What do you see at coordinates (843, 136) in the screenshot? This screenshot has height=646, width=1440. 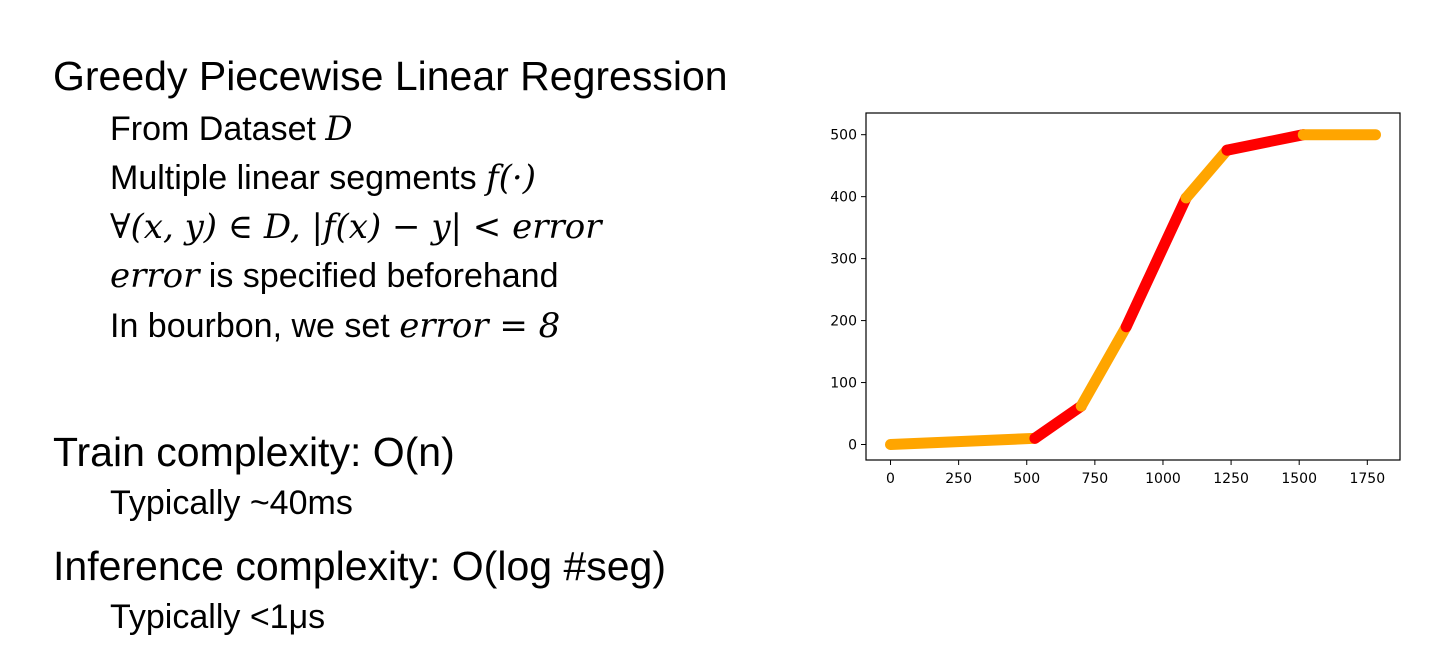 I see `y-tick-label: 500` at bounding box center [843, 136].